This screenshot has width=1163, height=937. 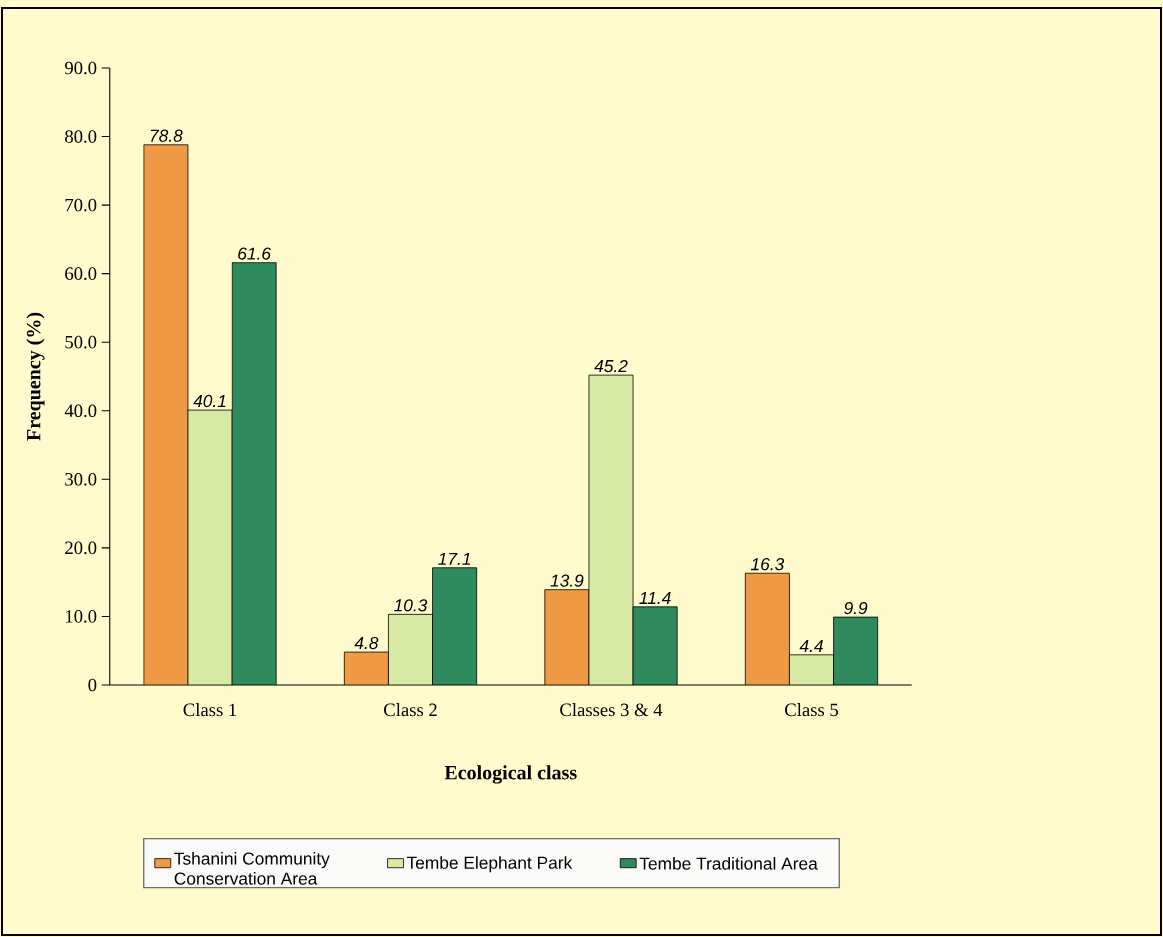 What do you see at coordinates (454, 558) in the screenshot?
I see `data-label: 17.1` at bounding box center [454, 558].